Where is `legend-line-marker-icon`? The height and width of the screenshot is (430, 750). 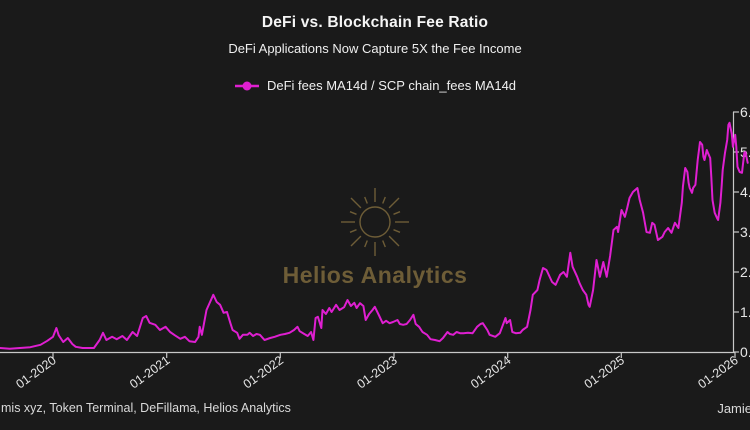
legend-line-marker-icon is located at coordinates (246, 85).